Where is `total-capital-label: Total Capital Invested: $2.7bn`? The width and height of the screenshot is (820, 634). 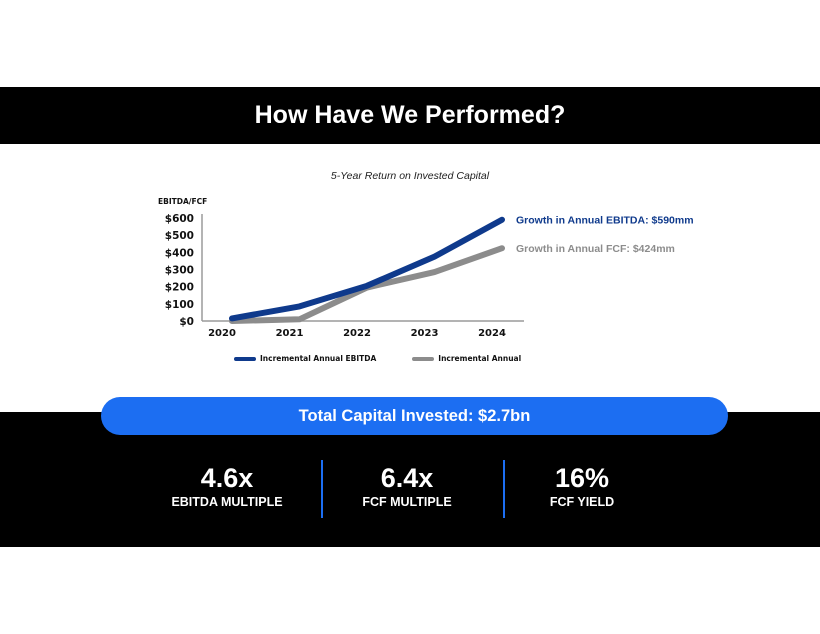 total-capital-label: Total Capital Invested: $2.7bn is located at coordinates (414, 415).